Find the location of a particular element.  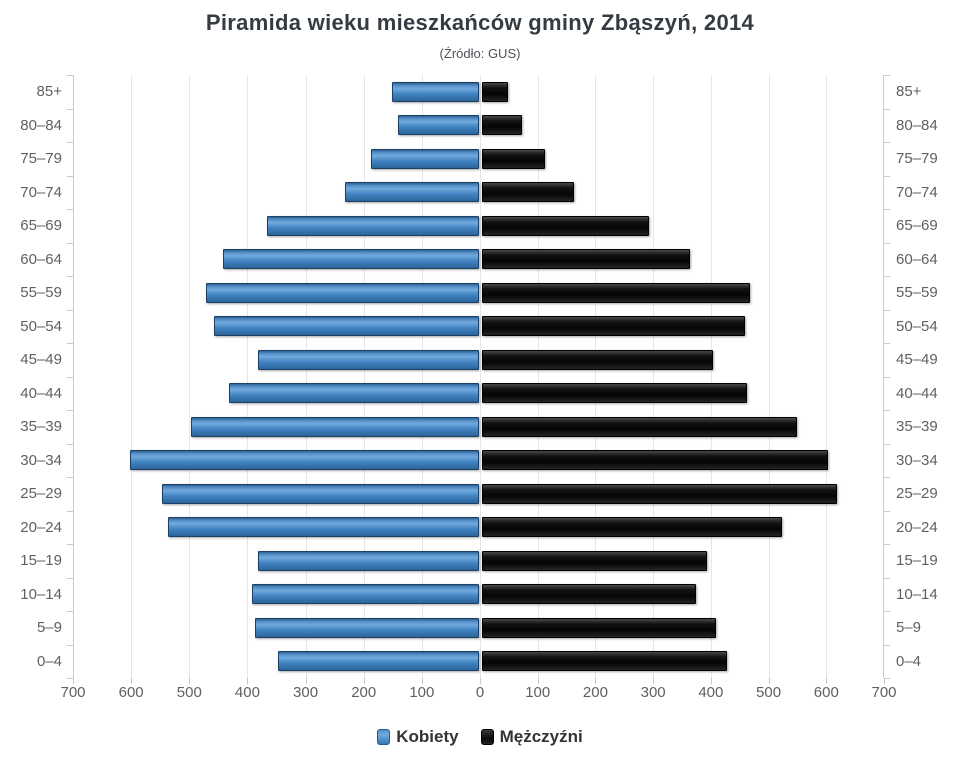

value-tick-label: 700 is located at coordinates (884, 692).